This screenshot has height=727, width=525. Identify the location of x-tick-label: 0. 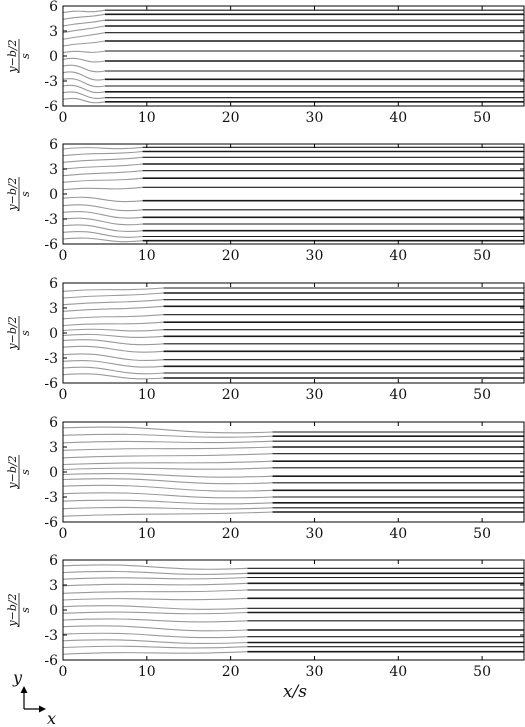
(63, 672).